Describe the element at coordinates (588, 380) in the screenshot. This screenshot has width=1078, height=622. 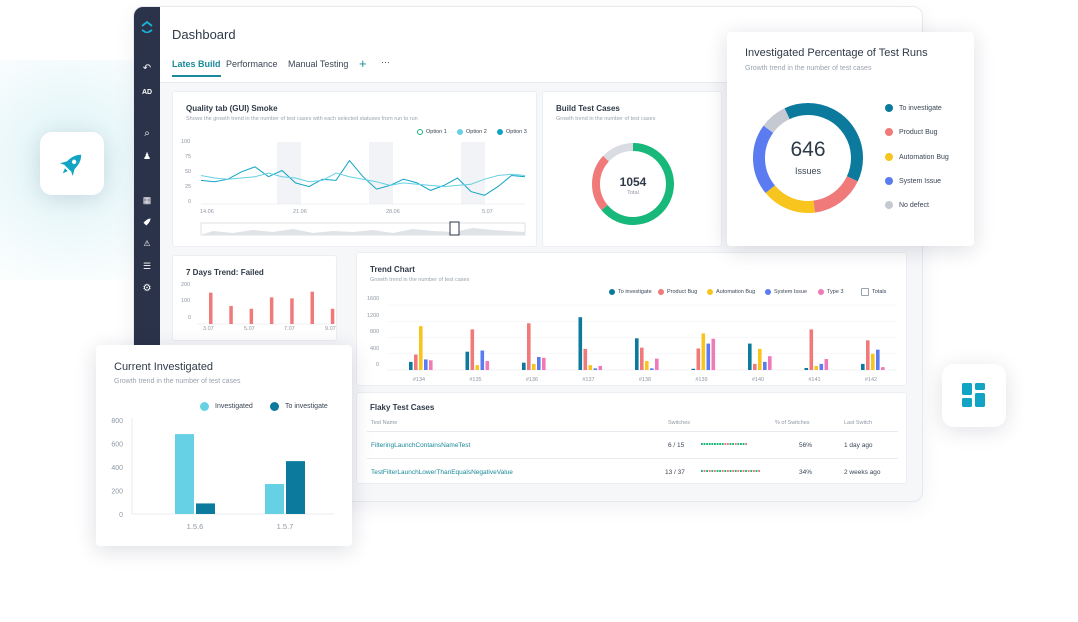
I see `trend-x-tick: #137` at that location.